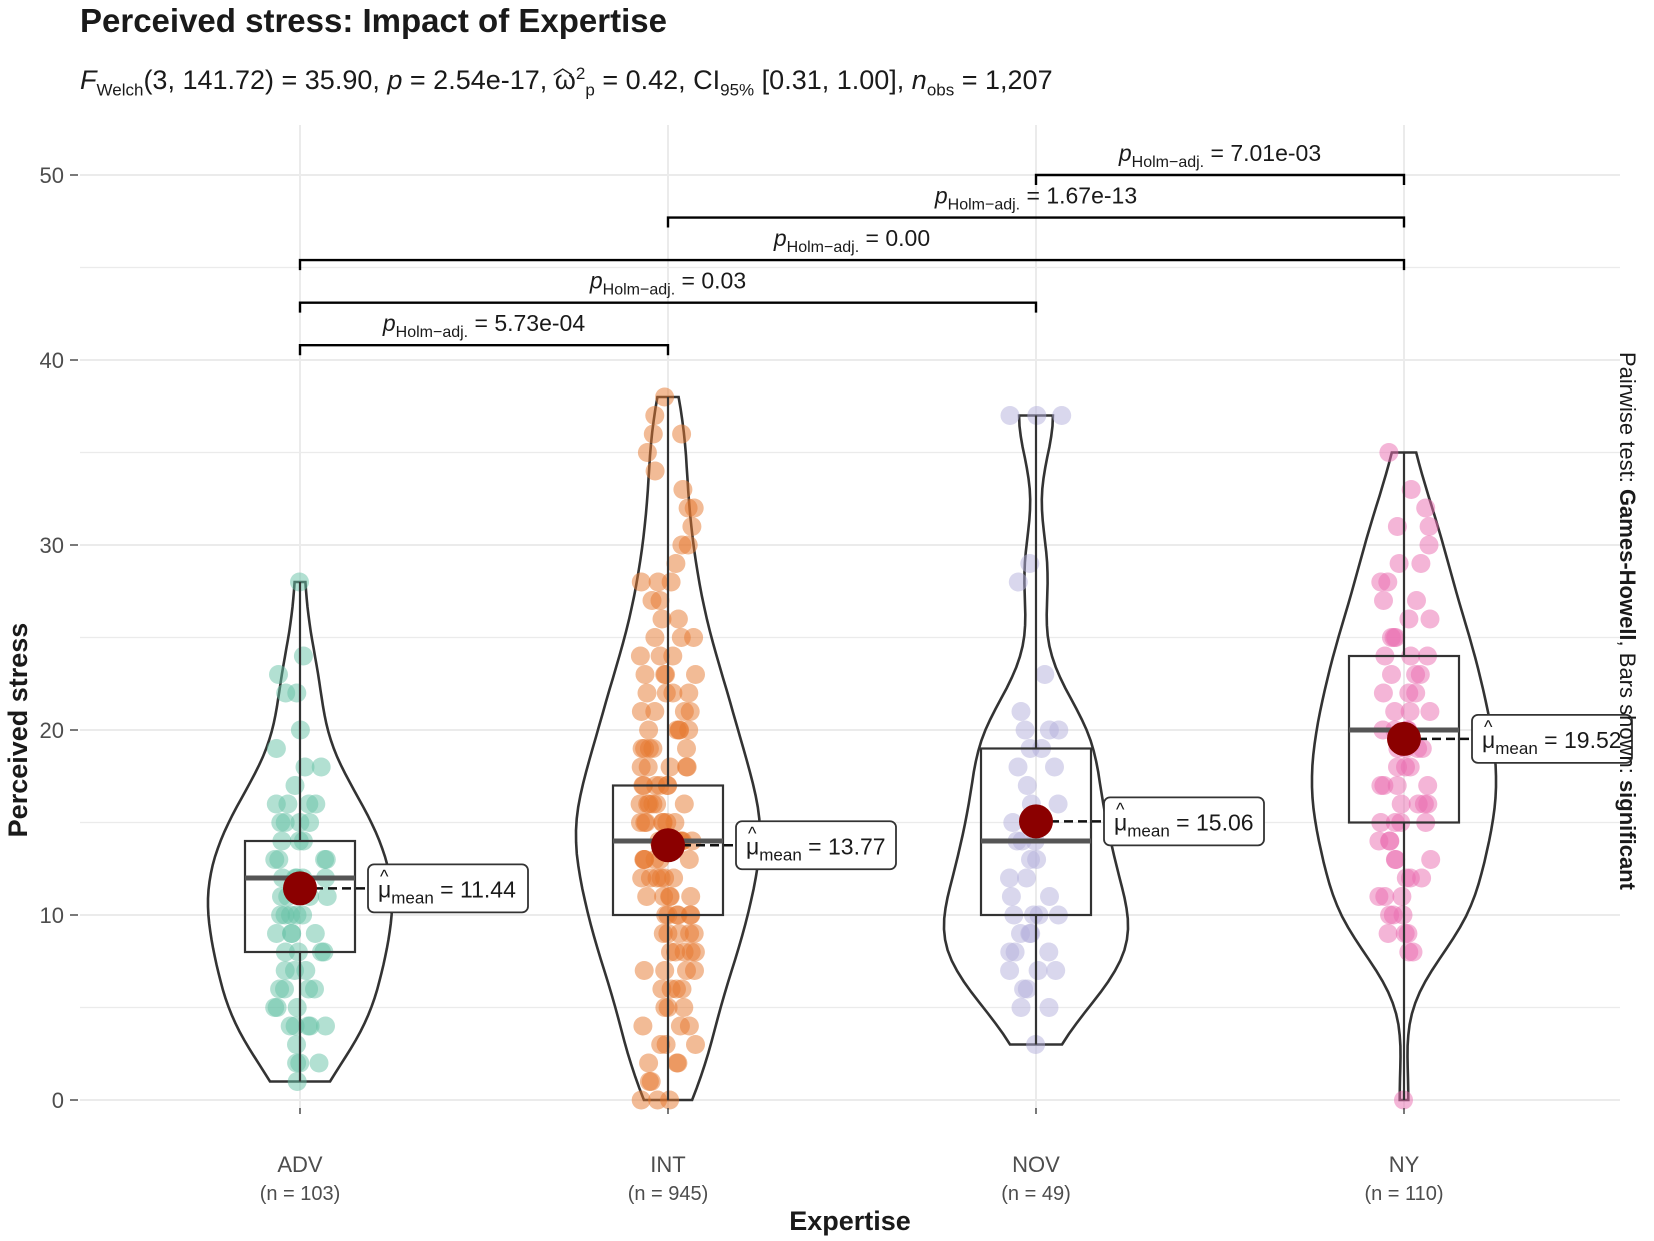 The height and width of the screenshot is (1241, 1654). I want to click on pair-bracket-ADV-NY, so click(852, 264).